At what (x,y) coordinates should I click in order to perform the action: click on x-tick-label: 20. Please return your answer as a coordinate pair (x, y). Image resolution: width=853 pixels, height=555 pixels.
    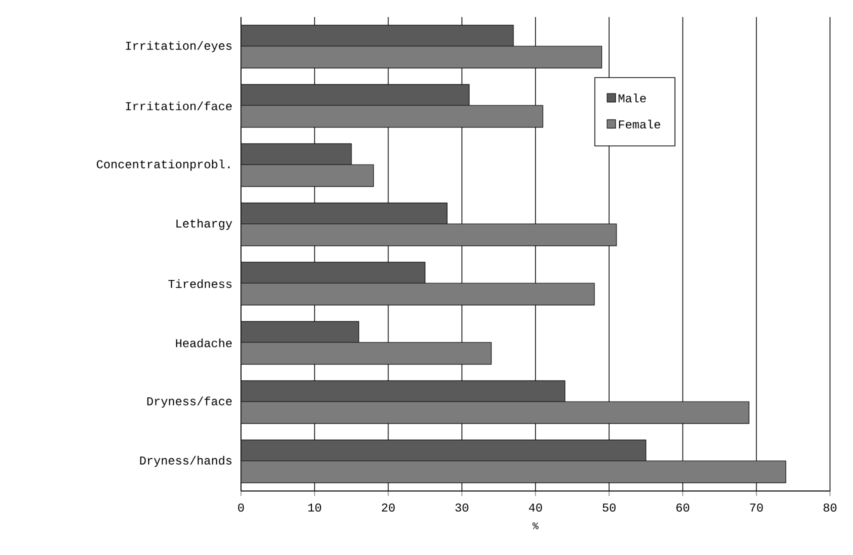
    Looking at the image, I should click on (388, 508).